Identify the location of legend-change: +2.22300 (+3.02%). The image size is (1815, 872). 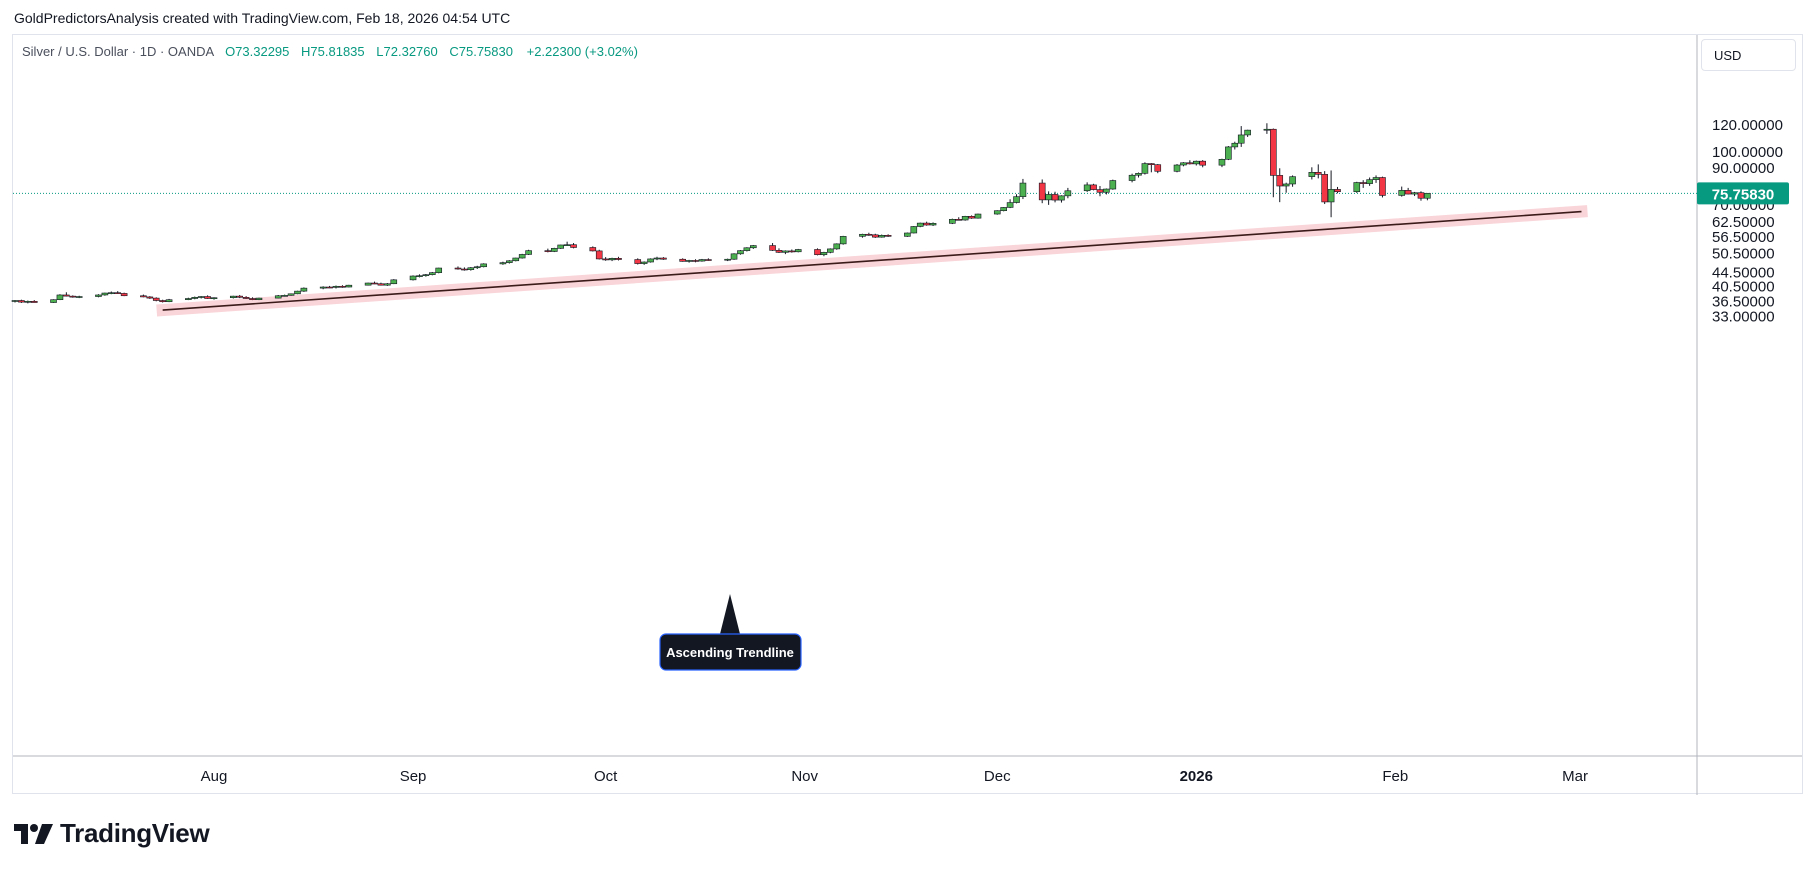
(582, 51).